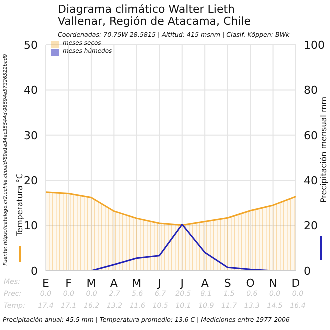 The image size is (330, 330). What do you see at coordinates (324, 150) in the screenshot?
I see `y2-axis-title: Precipitación mensual mm` at bounding box center [324, 150].